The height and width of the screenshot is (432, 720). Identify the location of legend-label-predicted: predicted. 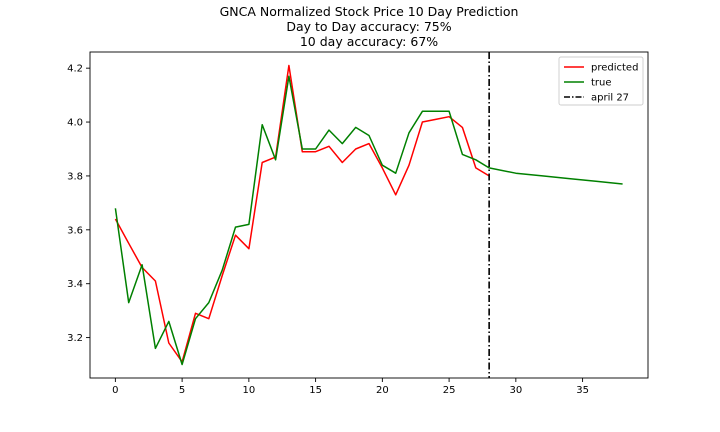
(614, 68).